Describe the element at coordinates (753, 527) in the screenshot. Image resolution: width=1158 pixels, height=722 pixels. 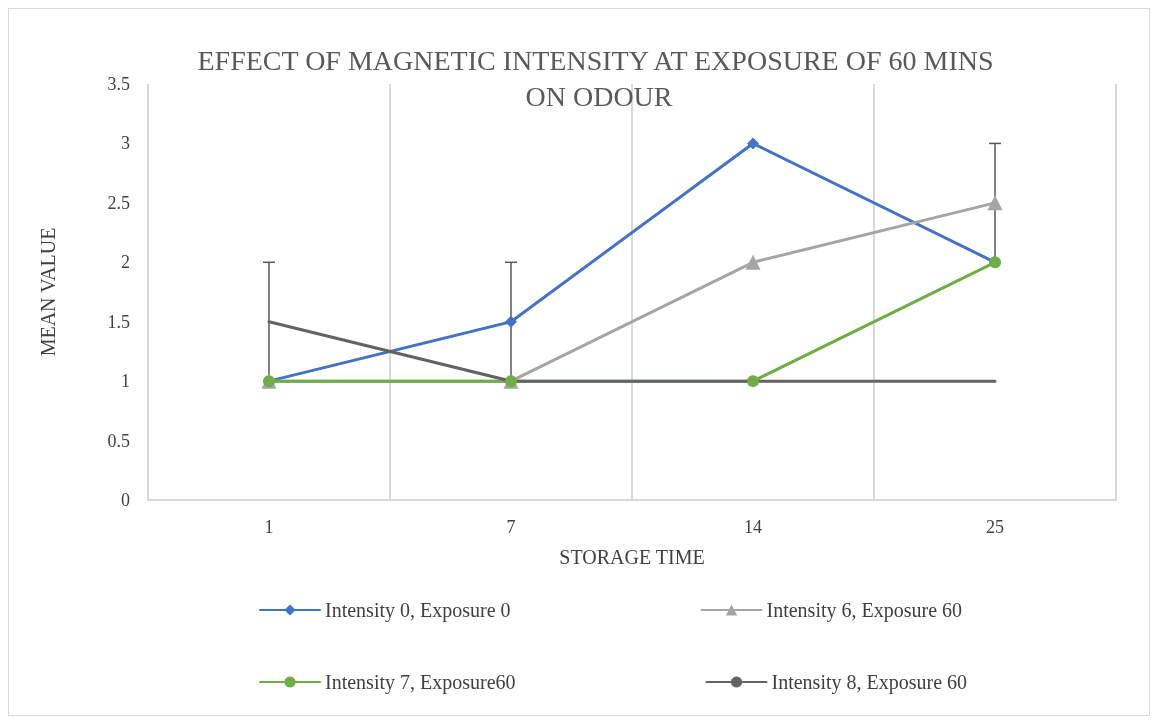
I see `x-tick-label: 14` at that location.